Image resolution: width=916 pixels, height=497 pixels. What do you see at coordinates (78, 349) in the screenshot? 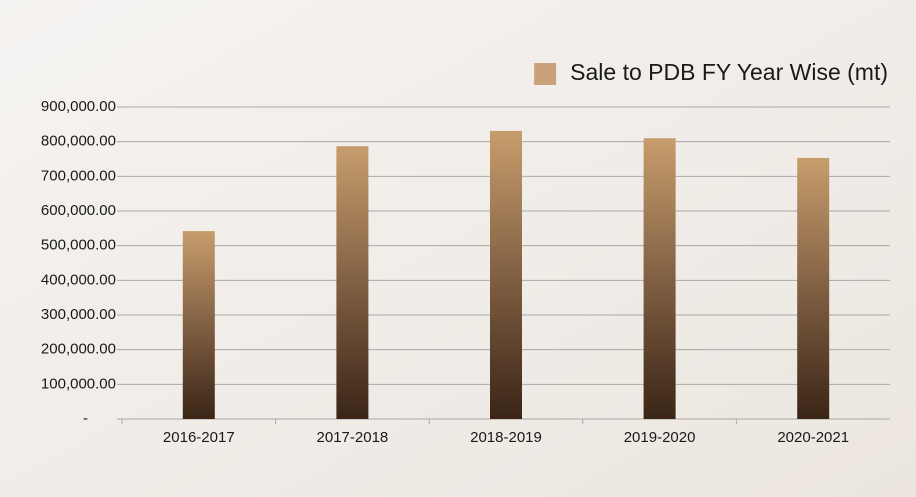
I see `y-tick-label: 200,000.00` at bounding box center [78, 349].